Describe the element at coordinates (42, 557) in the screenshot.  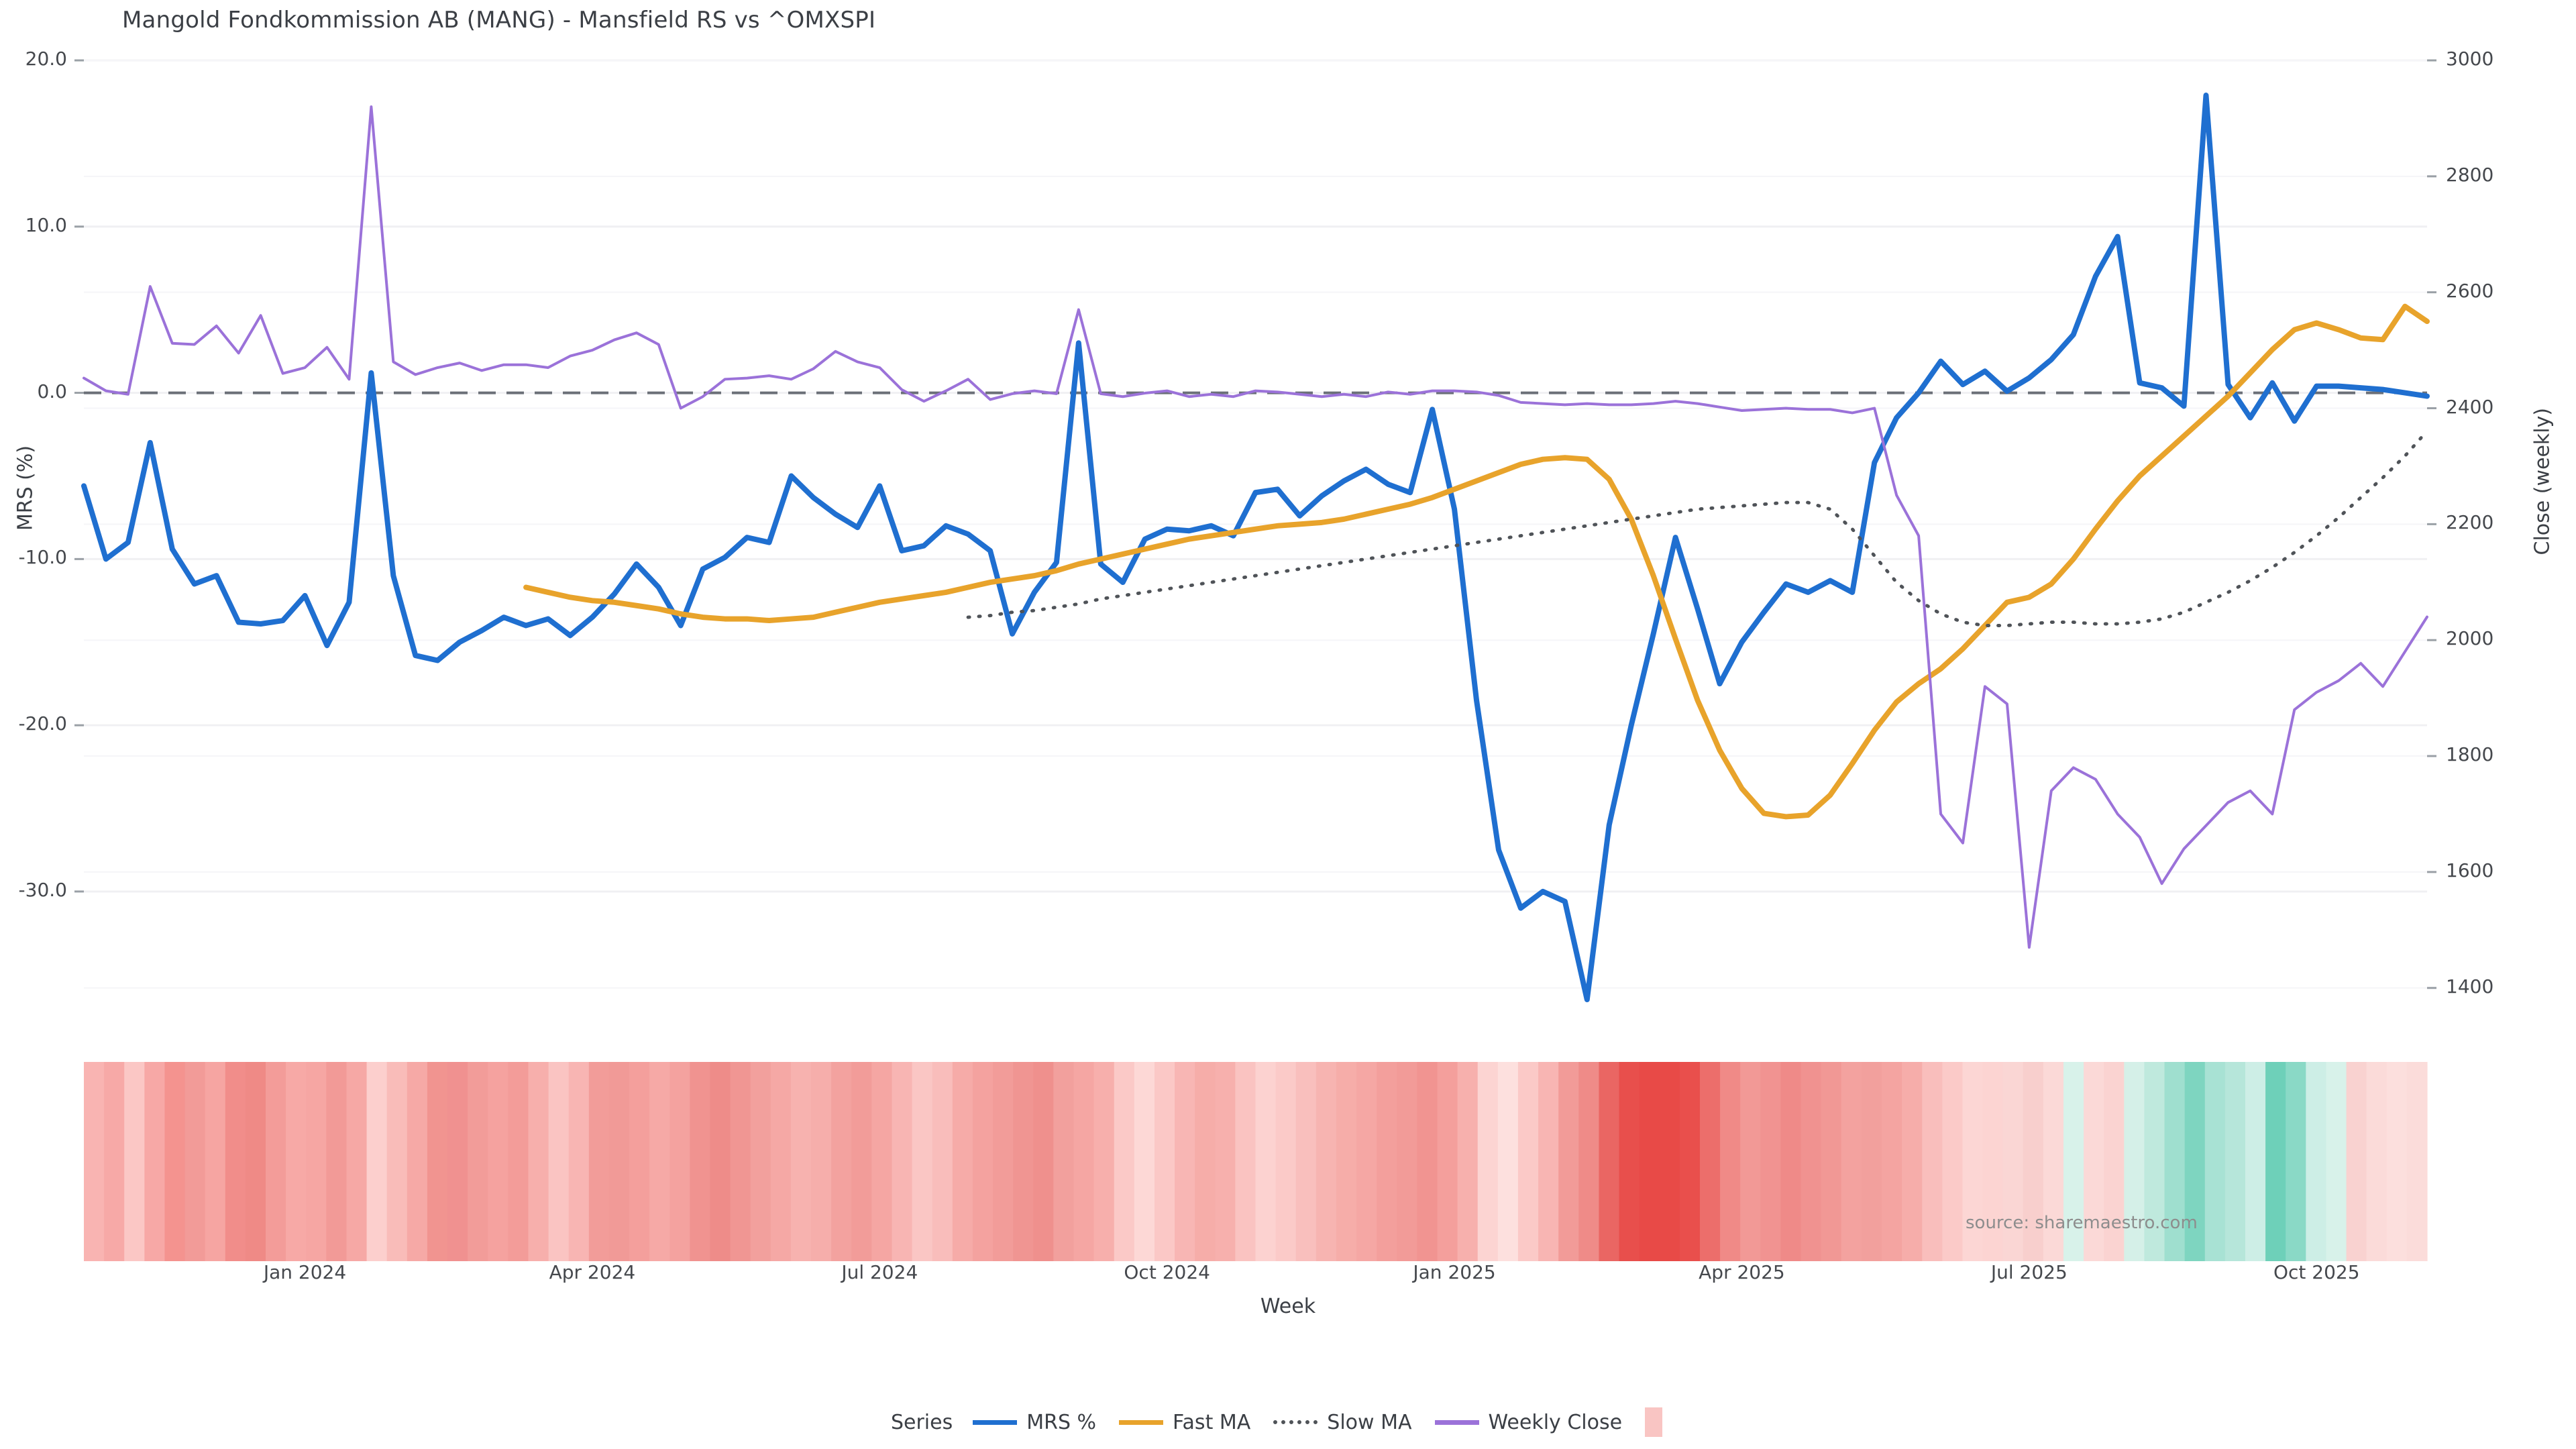
I see `y-tick-label-left: -10.0` at that location.